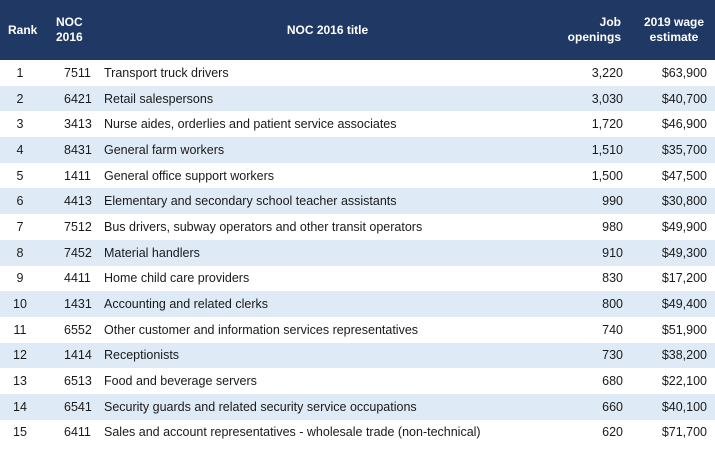 The width and height of the screenshot is (715, 450). What do you see at coordinates (69, 22) in the screenshot?
I see `header-noc-line1: NOC` at bounding box center [69, 22].